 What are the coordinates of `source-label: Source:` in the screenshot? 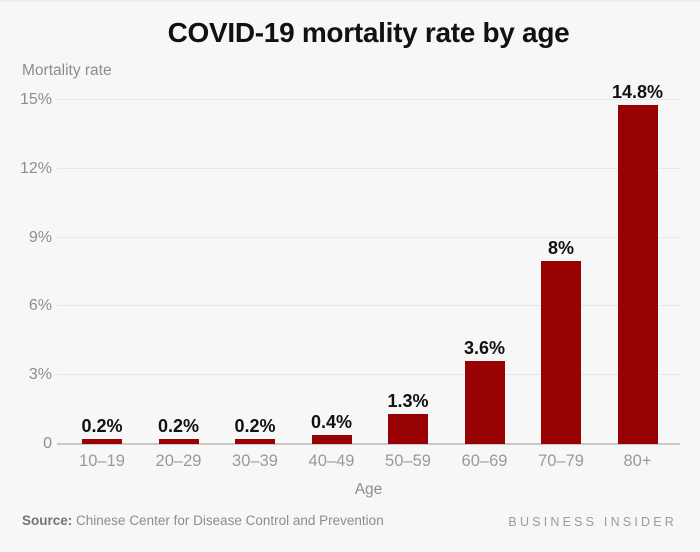 It's located at (47, 520).